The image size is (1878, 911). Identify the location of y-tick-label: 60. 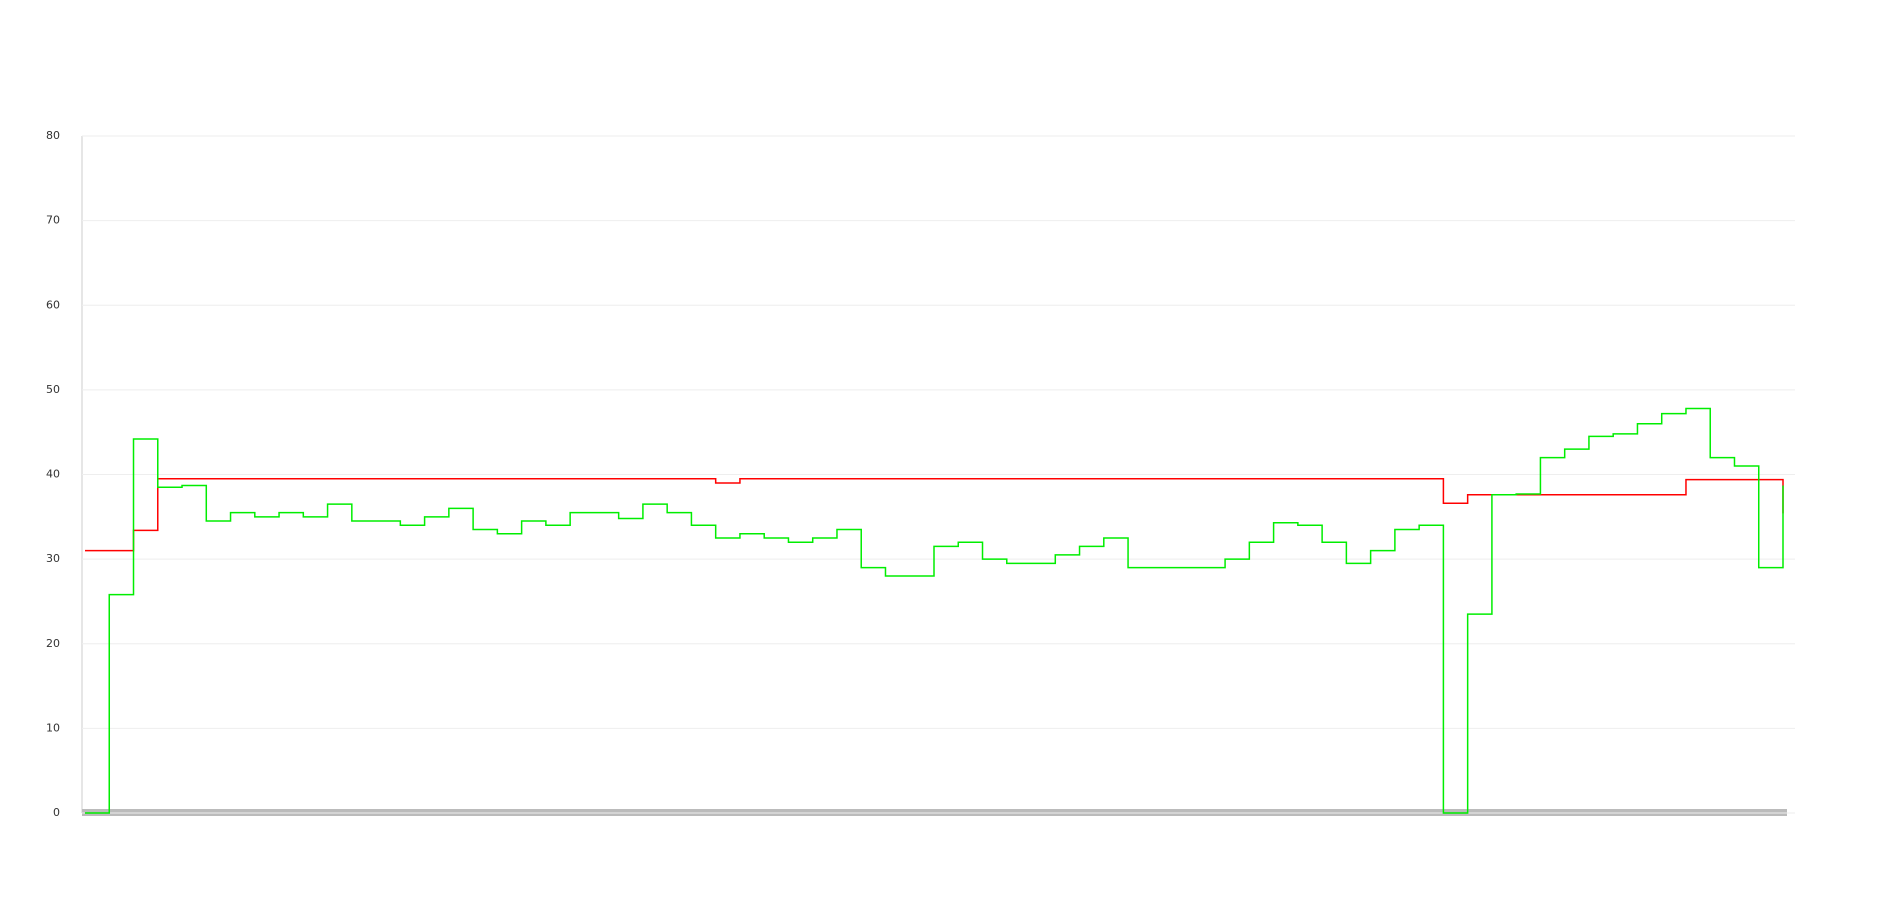
(53, 304).